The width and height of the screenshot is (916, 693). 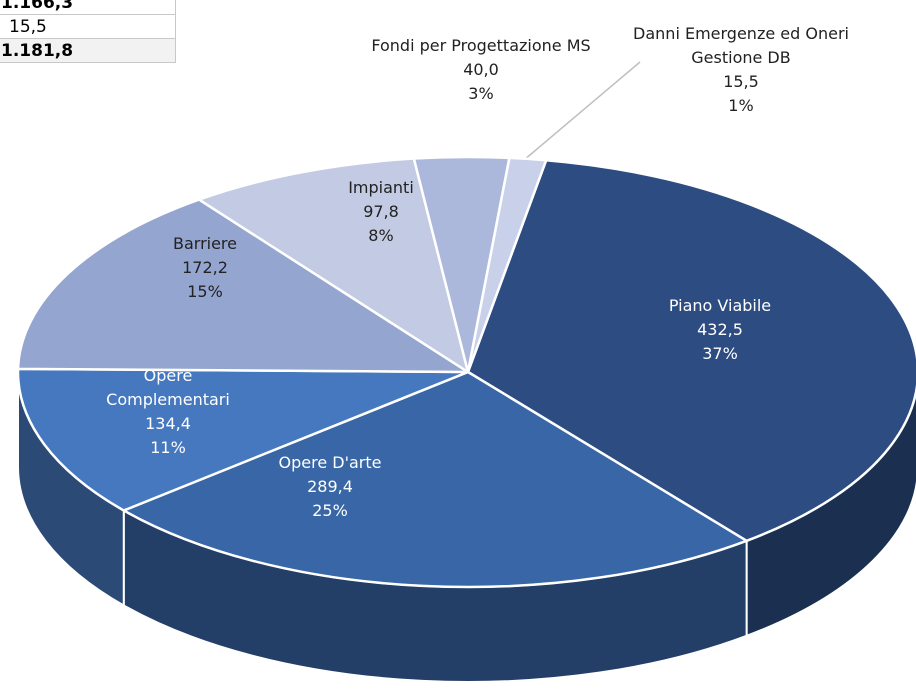 What do you see at coordinates (381, 235) in the screenshot?
I see `percent-label: 8%` at bounding box center [381, 235].